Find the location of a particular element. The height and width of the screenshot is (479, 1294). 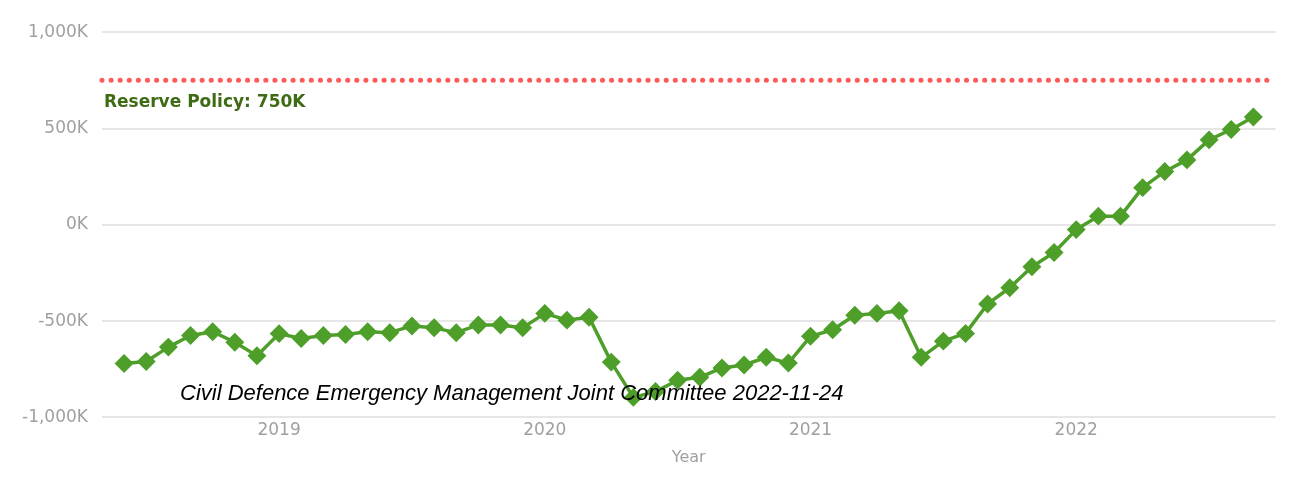

x-axis-title: Year is located at coordinates (688, 456).